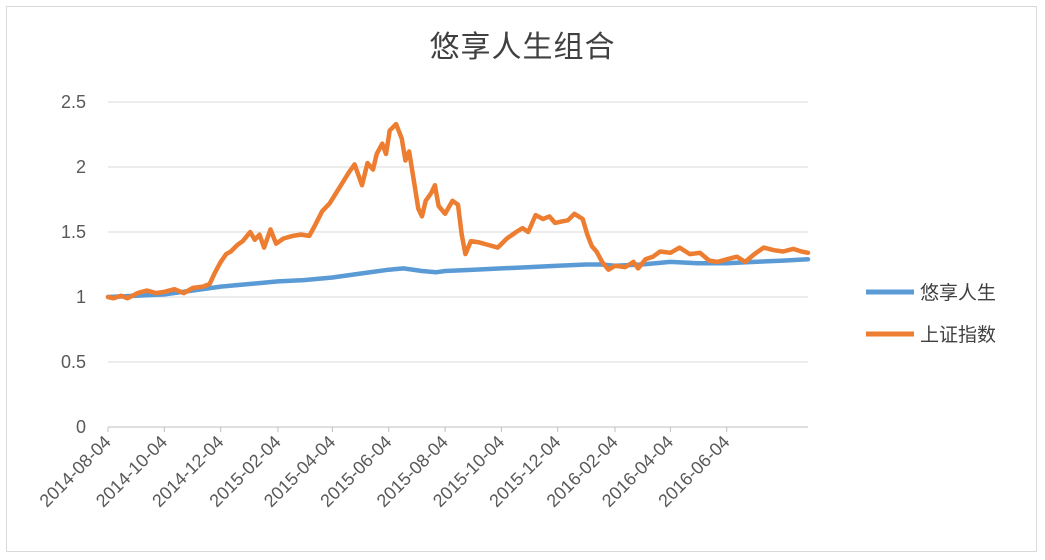  What do you see at coordinates (73, 362) in the screenshot?
I see `y-tick-label: 0.5` at bounding box center [73, 362].